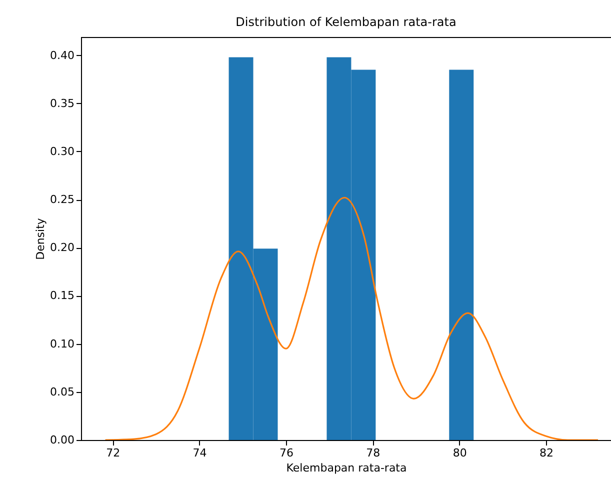 This screenshot has height=484, width=611. What do you see at coordinates (373, 453) in the screenshot?
I see `x-tick-label: 78` at bounding box center [373, 453].